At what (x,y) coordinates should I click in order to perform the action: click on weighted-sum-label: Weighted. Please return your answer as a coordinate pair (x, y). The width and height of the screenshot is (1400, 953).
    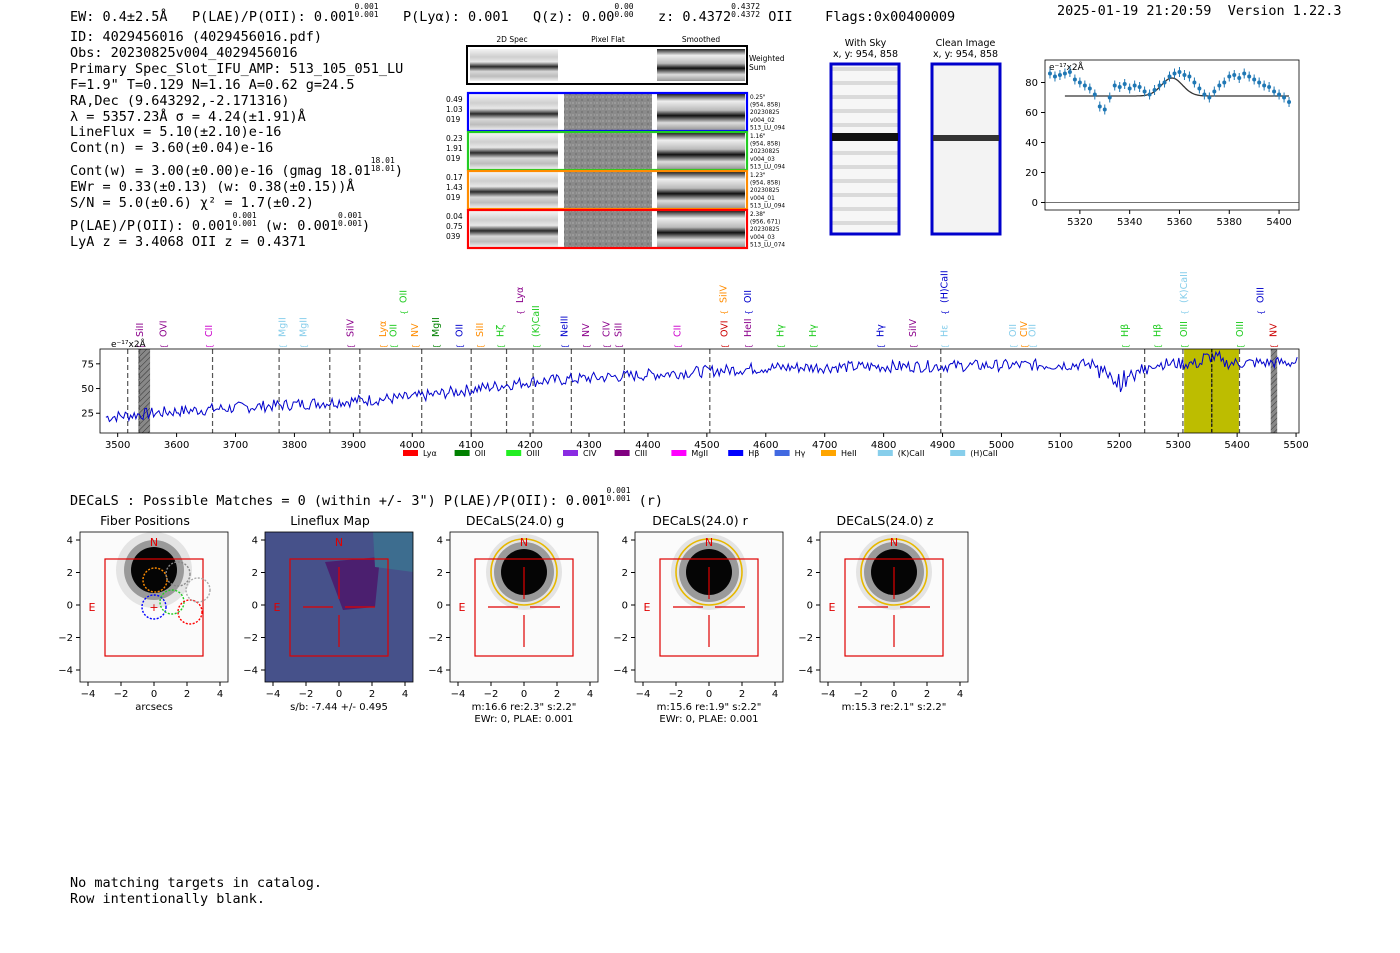
    Looking at the image, I should click on (767, 58).